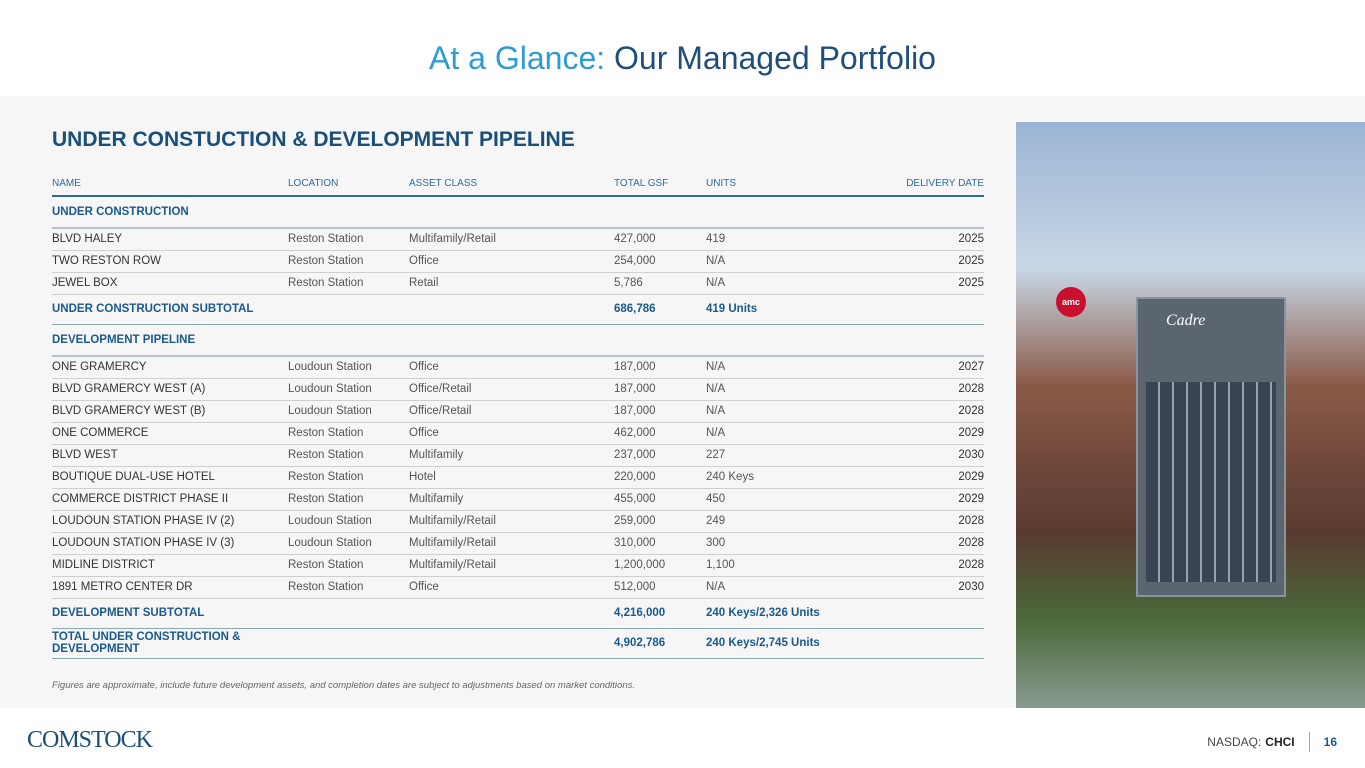 The image size is (1365, 768). What do you see at coordinates (170, 411) in the screenshot?
I see `cell: BLVD GRAMERCY WEST (B)` at bounding box center [170, 411].